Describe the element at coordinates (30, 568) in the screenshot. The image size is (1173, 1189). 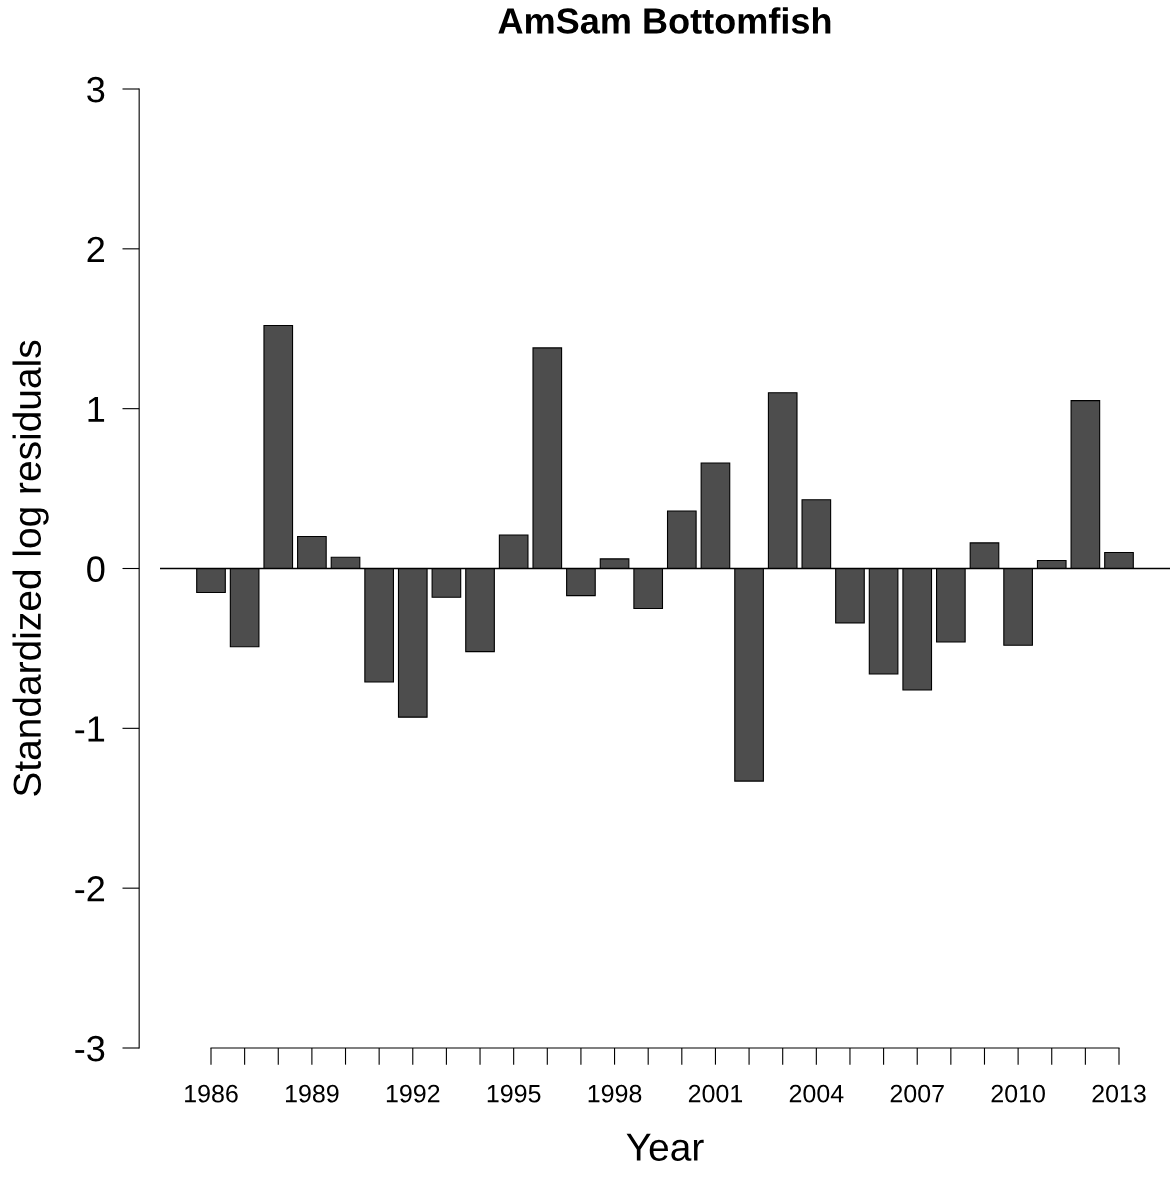
I see `y-axis-title: Standardized log residuals` at that location.